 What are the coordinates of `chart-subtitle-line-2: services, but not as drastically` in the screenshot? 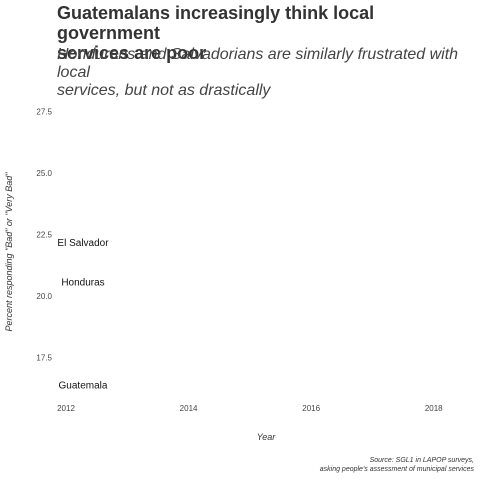 It's located at (164, 90).